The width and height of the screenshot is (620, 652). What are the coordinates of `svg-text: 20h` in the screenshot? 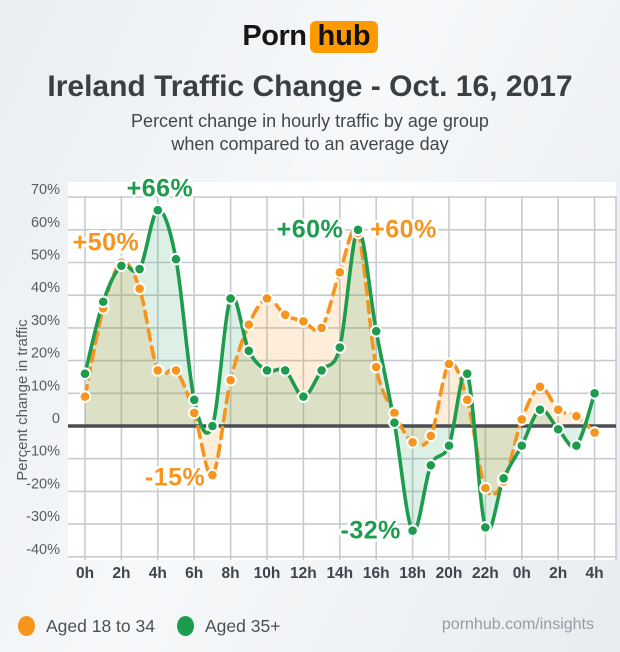 It's located at (449, 573).